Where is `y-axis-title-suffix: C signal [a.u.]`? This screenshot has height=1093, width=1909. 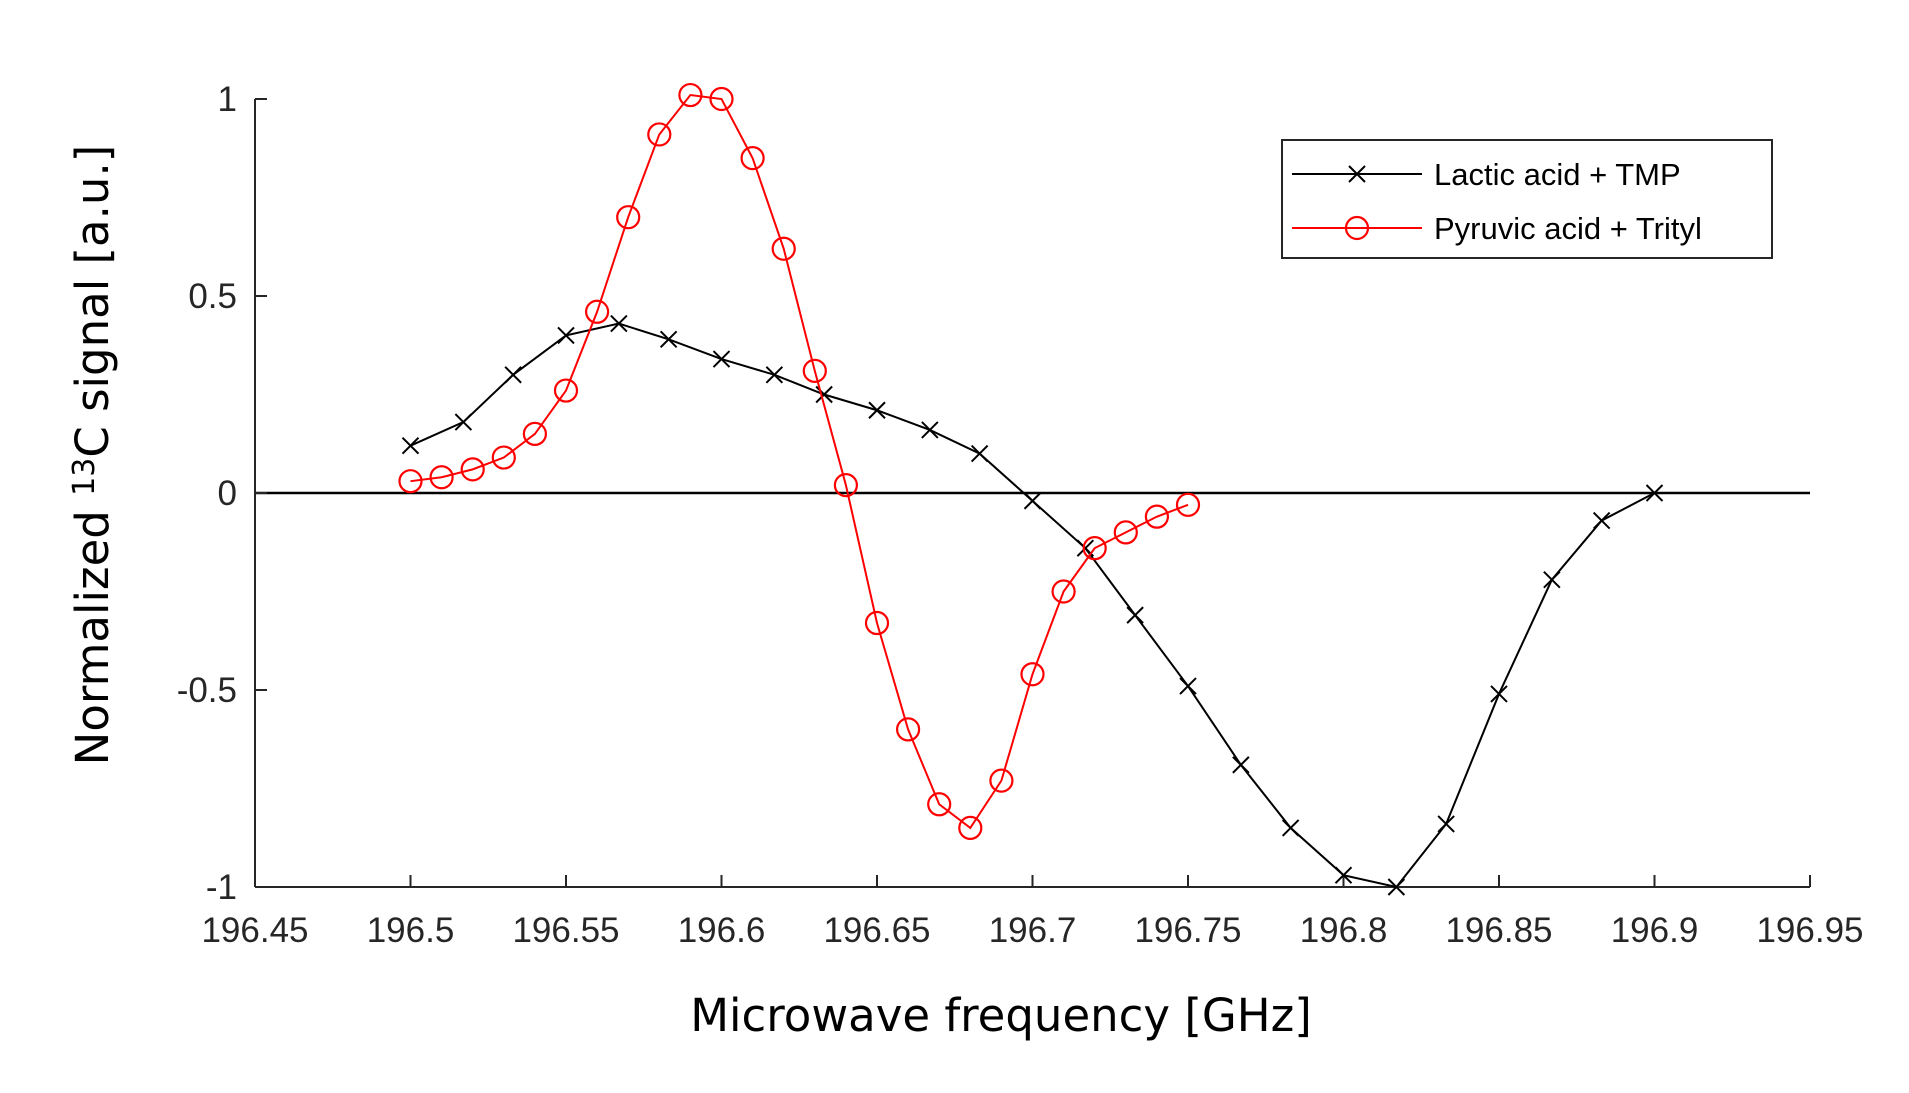 y-axis-title-suffix: C signal [a.u.] is located at coordinates (92, 301).